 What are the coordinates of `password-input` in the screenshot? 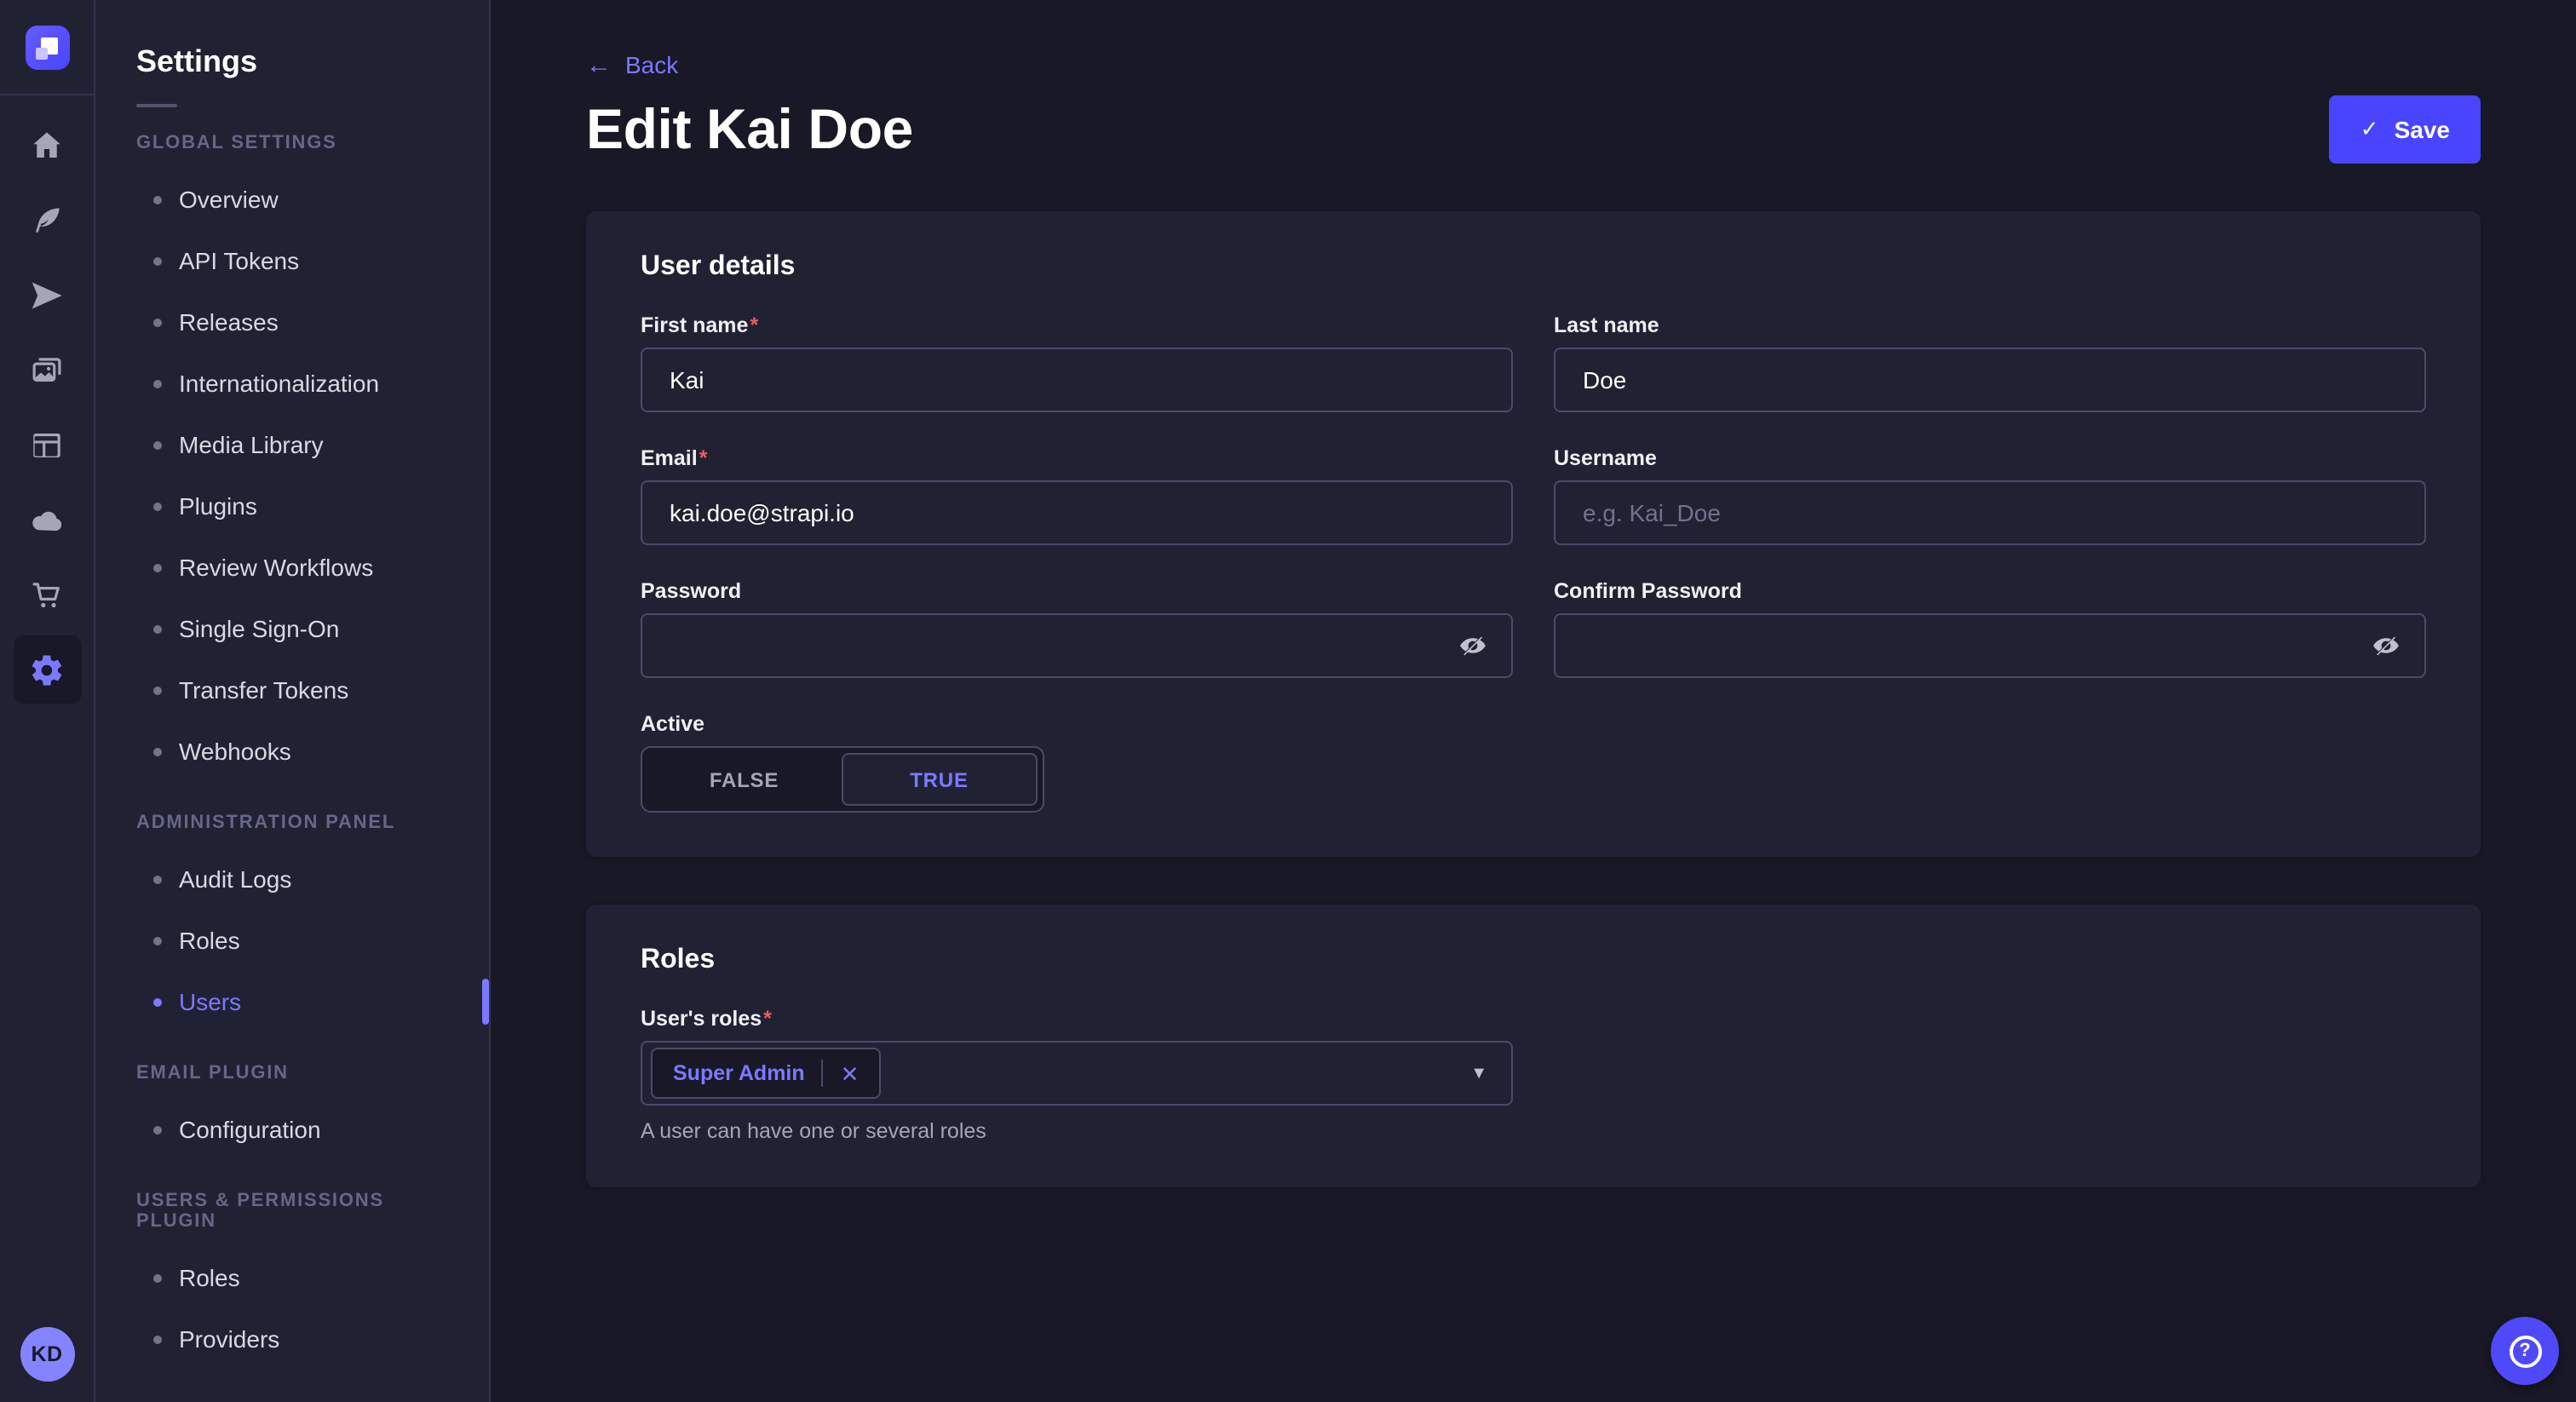 It's located at (1077, 645).